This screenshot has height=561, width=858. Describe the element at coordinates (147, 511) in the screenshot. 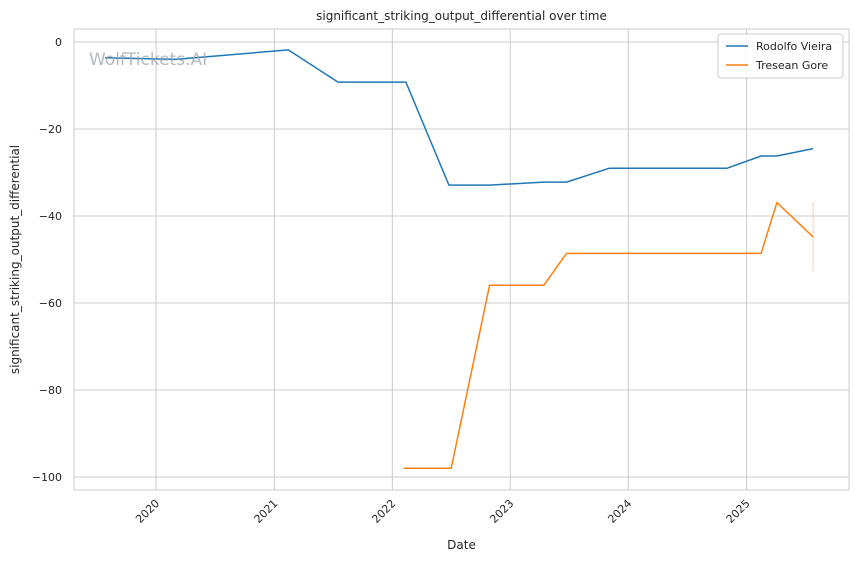

I see `x-tick-label: 2020` at that location.